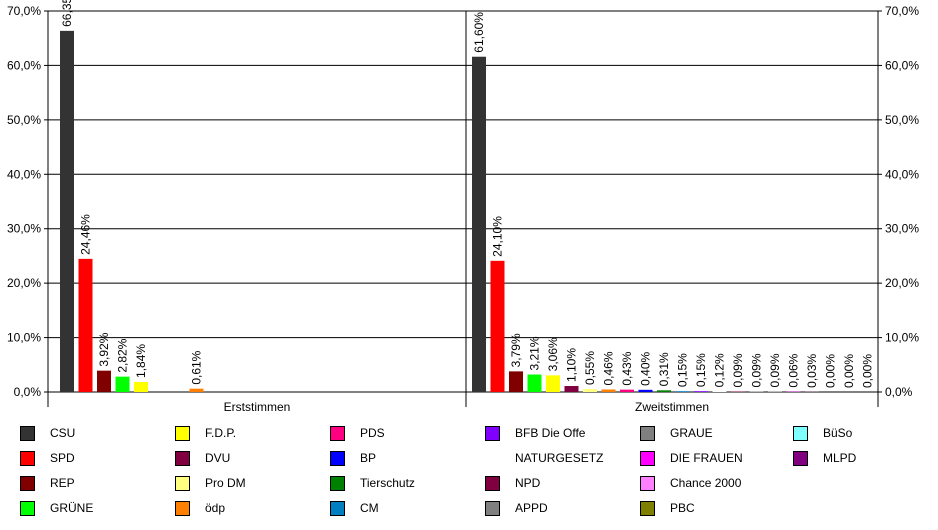 The image size is (938, 530). Describe the element at coordinates (141, 361) in the screenshot. I see `bar-data-label: 1,84%` at that location.